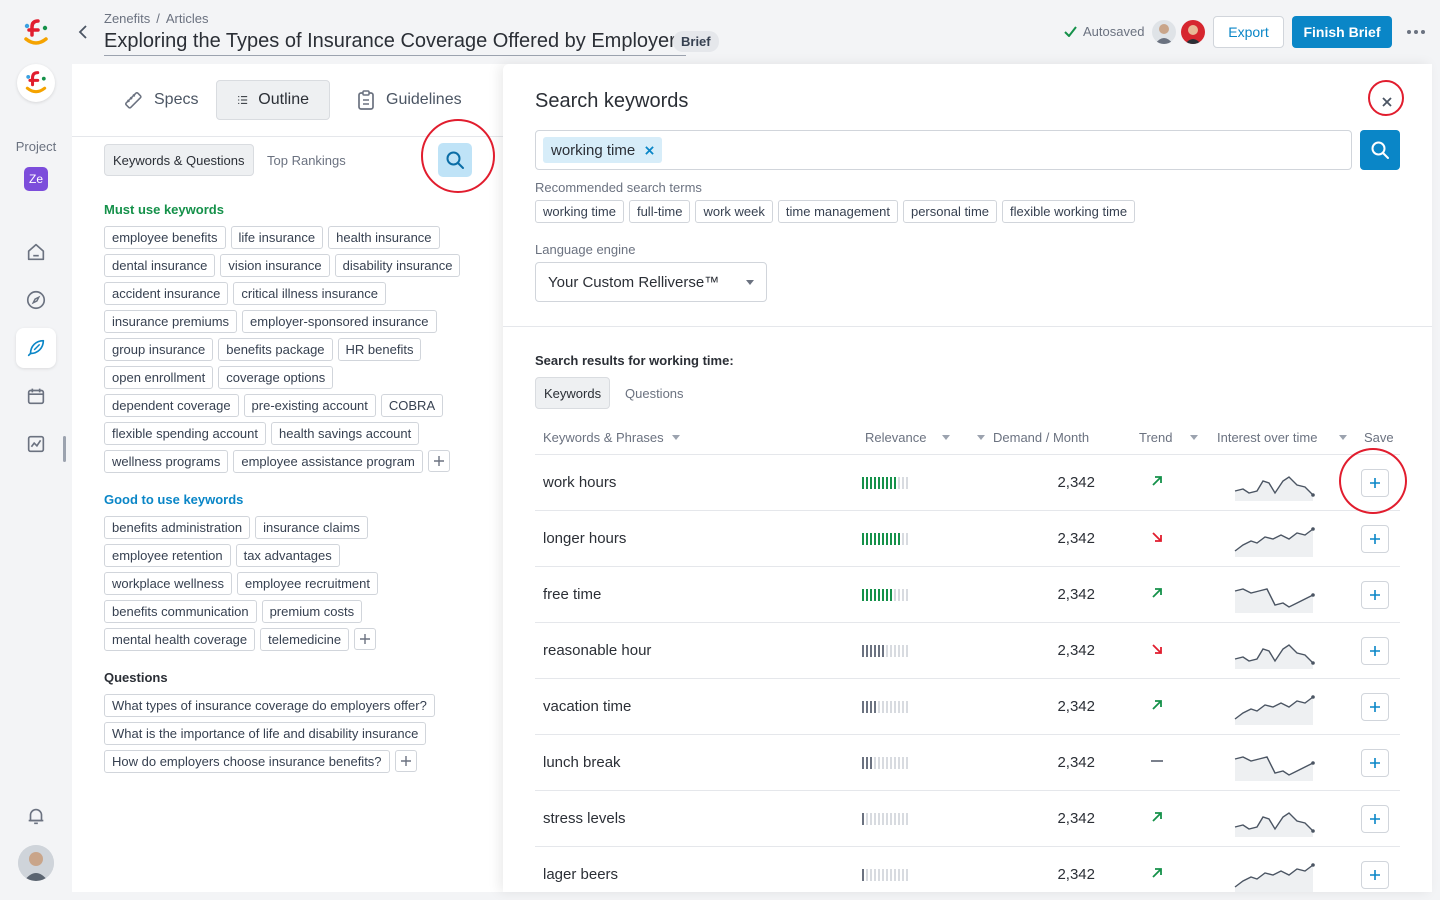  Describe the element at coordinates (136, 677) in the screenshot. I see `questions-title: Questions` at that location.